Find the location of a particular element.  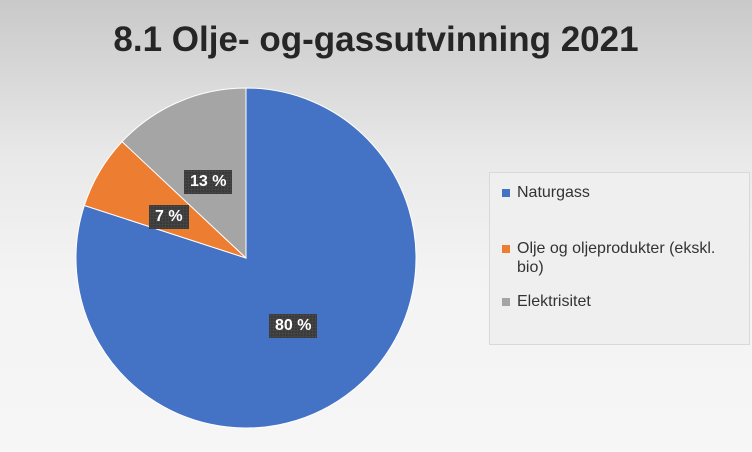

legend-label-0: Naturgass is located at coordinates (553, 192).